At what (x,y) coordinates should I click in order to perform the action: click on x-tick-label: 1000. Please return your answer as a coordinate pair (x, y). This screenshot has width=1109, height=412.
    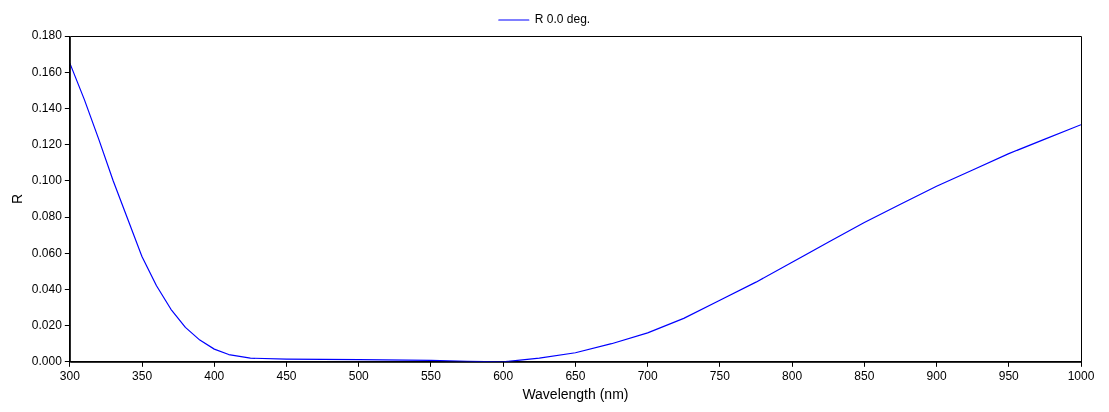
    Looking at the image, I should click on (1081, 376).